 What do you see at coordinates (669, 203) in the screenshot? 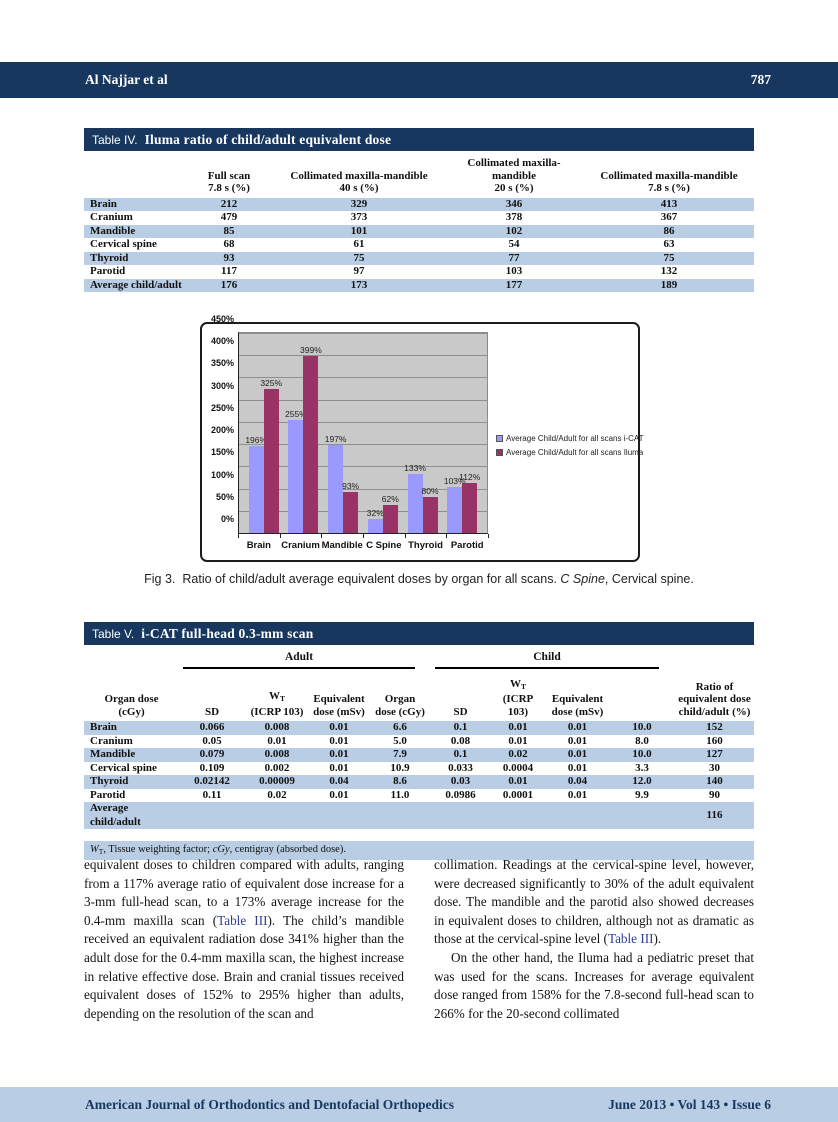
I see `value-cell: 413` at bounding box center [669, 203].